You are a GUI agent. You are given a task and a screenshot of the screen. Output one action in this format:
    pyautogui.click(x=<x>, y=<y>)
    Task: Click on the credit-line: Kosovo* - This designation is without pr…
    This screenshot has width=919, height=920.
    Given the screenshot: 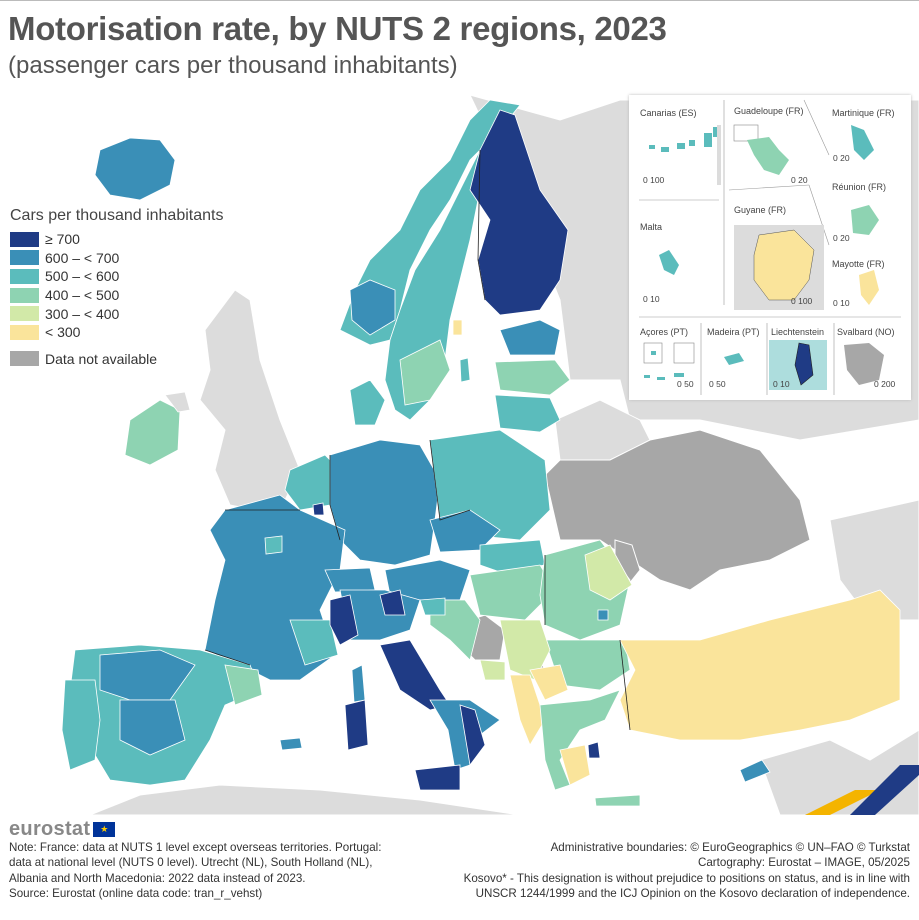 What is the action you would take?
    pyautogui.click(x=686, y=878)
    